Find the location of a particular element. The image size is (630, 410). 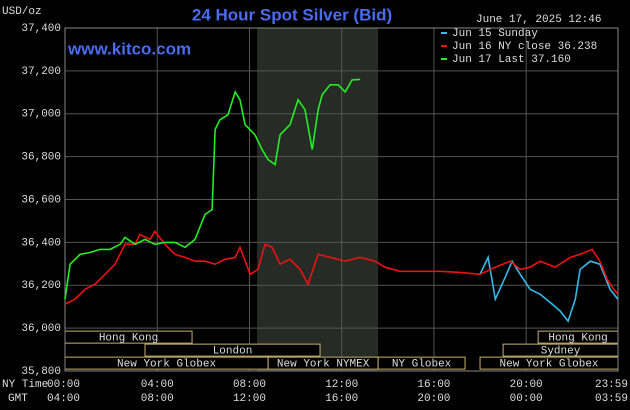

gmt-tick-label: 03:59 is located at coordinates (611, 399).